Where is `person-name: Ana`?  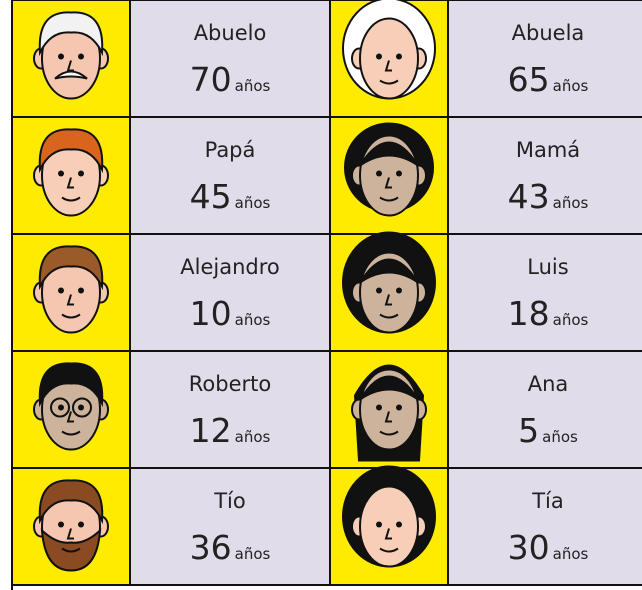
person-name: Ana is located at coordinates (548, 384).